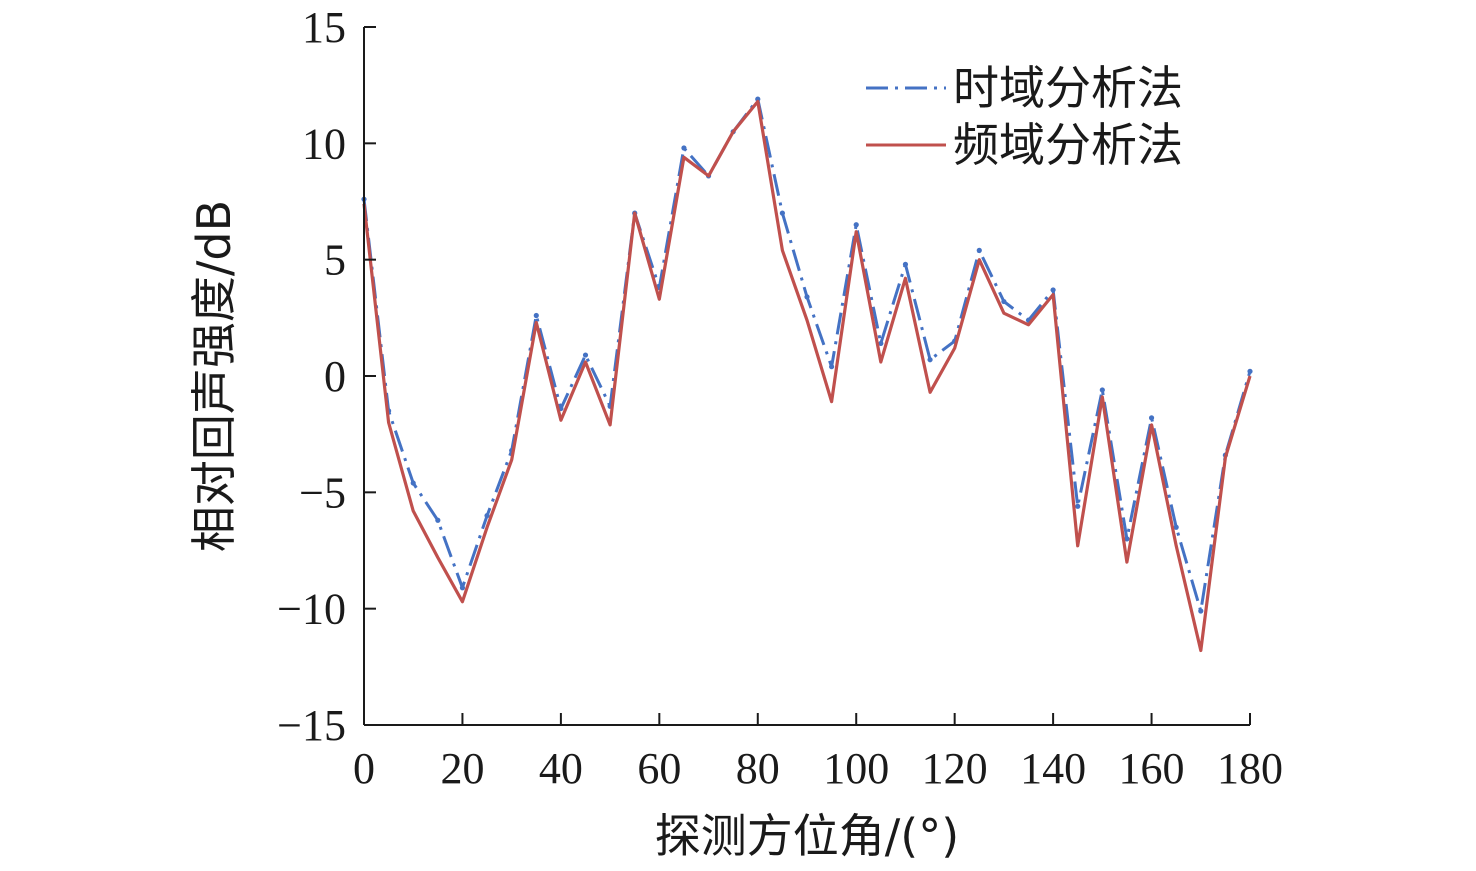  What do you see at coordinates (659, 768) in the screenshot?
I see `x-tick-label: 60` at bounding box center [659, 768].